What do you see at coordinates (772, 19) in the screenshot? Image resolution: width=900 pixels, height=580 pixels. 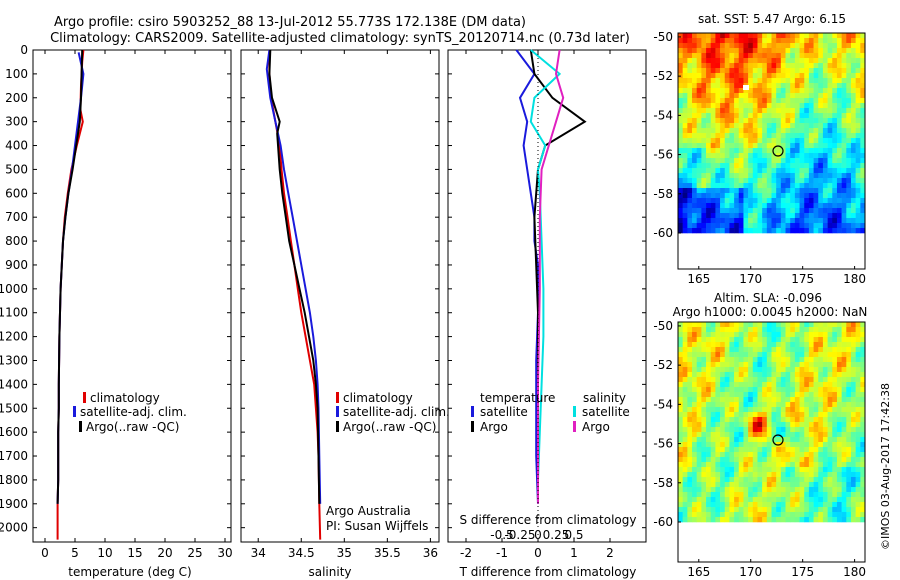 I see `sst-map-title: sat. SST: 5.47 Argo: 6.15` at bounding box center [772, 19].